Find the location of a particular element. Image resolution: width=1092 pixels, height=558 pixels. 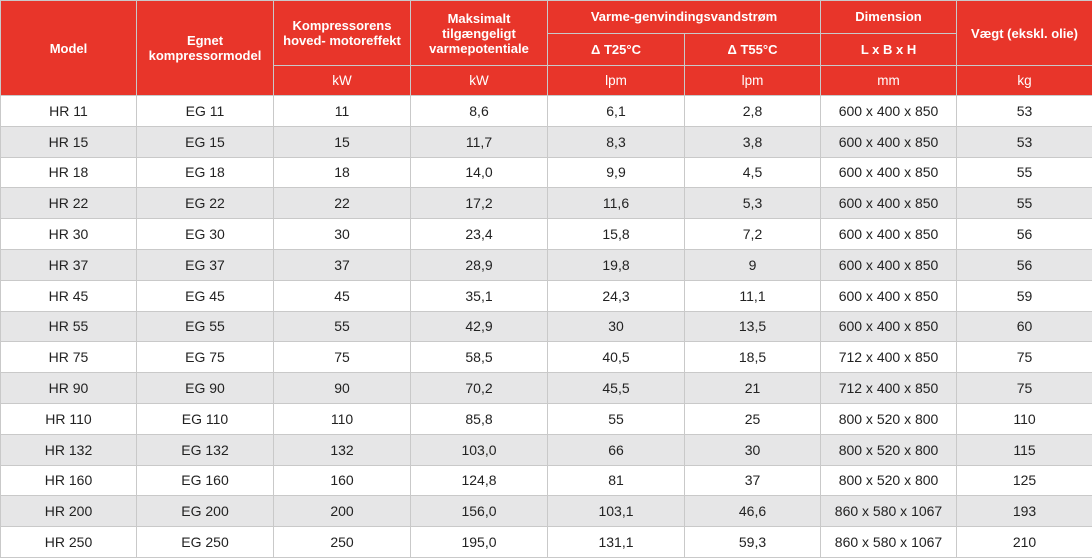

cell-compressor: EG 11 is located at coordinates (205, 111).